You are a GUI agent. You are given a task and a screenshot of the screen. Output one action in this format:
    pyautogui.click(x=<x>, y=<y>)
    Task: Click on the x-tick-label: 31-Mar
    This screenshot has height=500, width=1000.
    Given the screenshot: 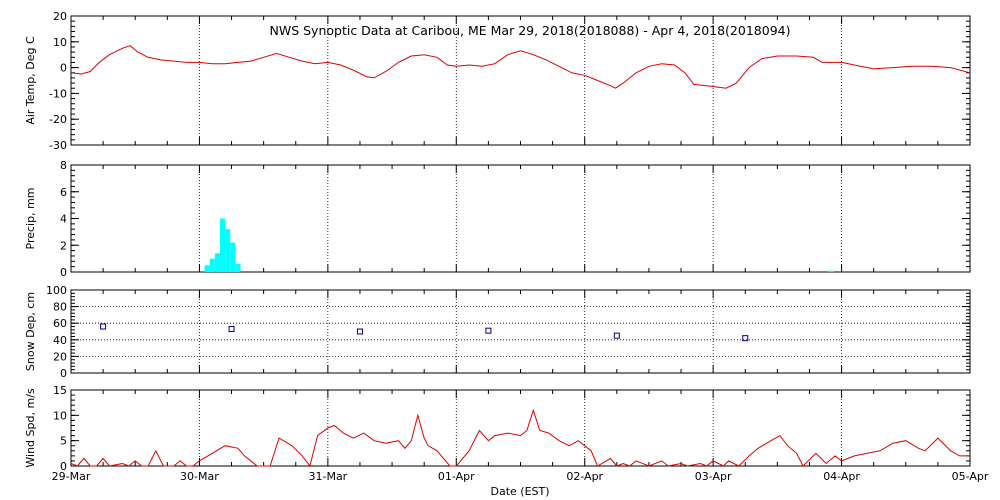 What is the action you would take?
    pyautogui.click(x=327, y=476)
    